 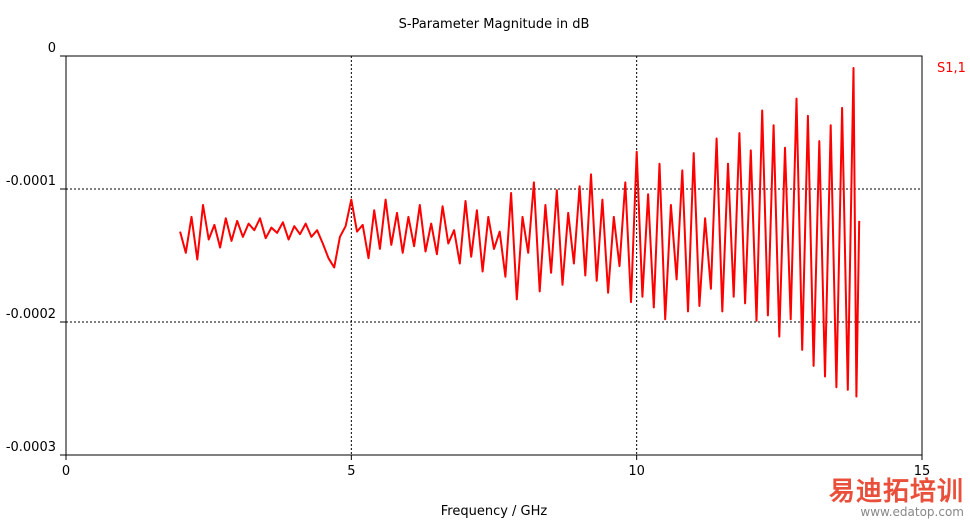 I want to click on x-tick-label: 10, so click(x=636, y=471).